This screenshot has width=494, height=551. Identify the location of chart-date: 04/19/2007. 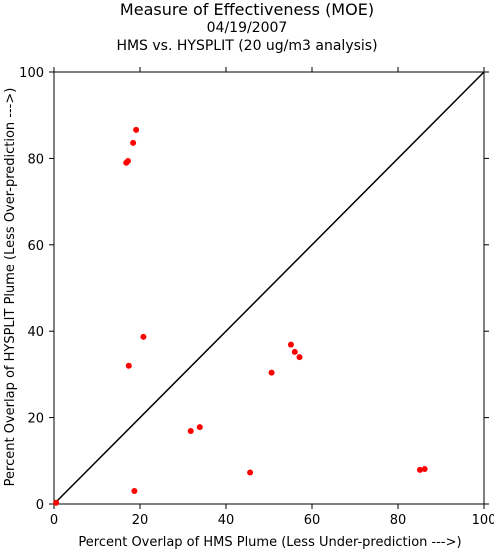
(247, 28).